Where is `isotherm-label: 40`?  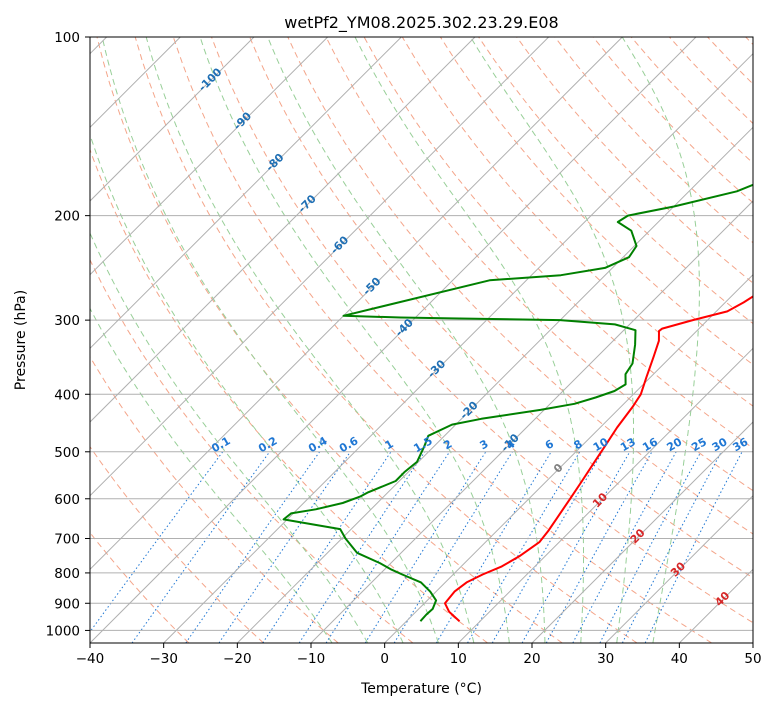
isotherm-label: 40 is located at coordinates (722, 599).